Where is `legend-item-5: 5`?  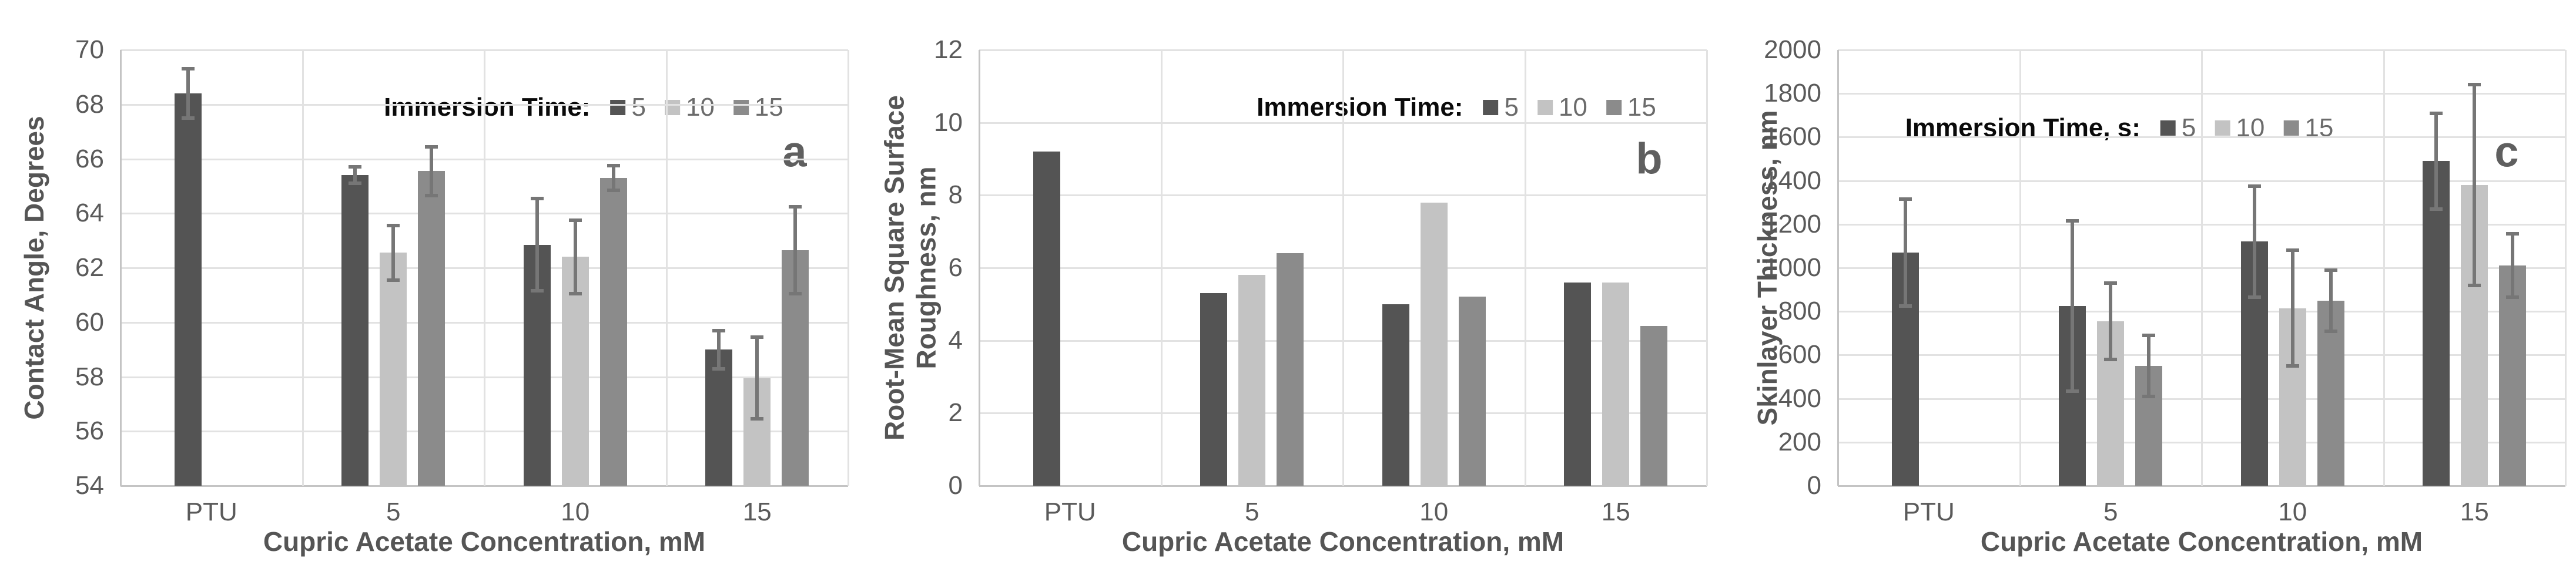
legend-item-5: 5 is located at coordinates (1501, 107).